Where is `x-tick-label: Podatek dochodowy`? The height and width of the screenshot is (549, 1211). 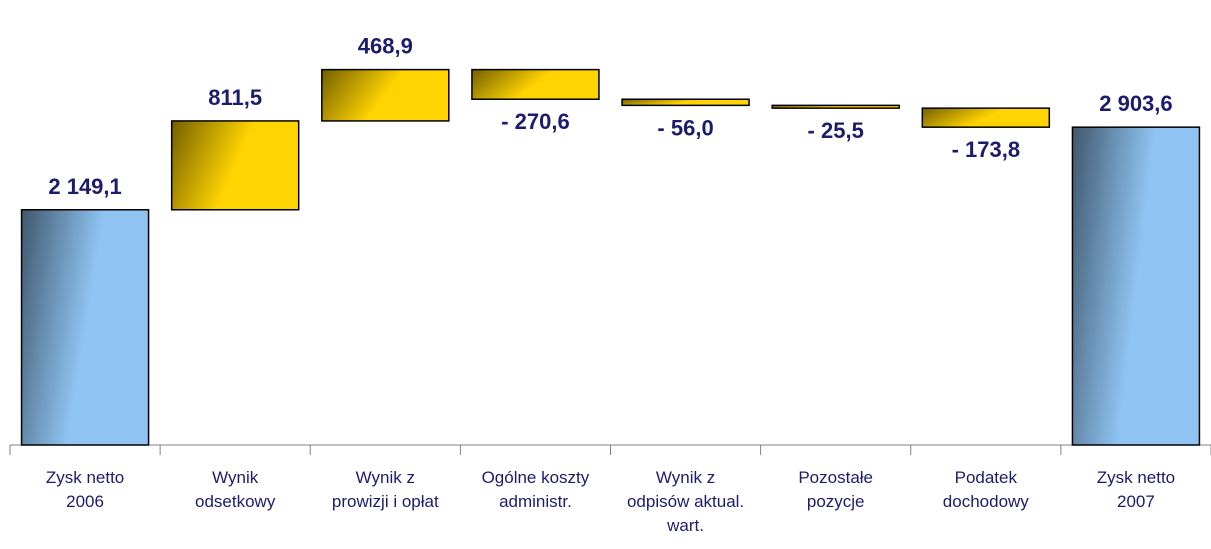 x-tick-label: Podatek dochodowy is located at coordinates (985, 489).